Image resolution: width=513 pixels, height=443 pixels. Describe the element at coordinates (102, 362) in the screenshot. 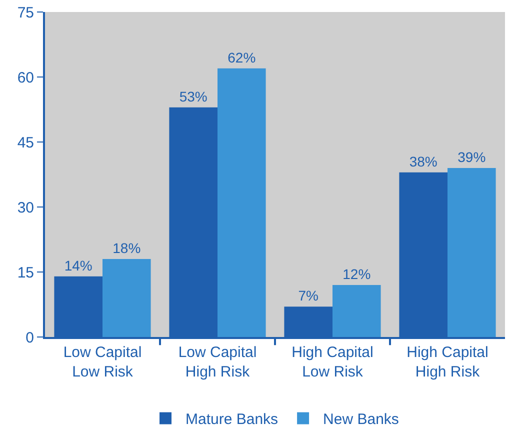

I see `x-tick-label: Low Capital Low Risk` at that location.